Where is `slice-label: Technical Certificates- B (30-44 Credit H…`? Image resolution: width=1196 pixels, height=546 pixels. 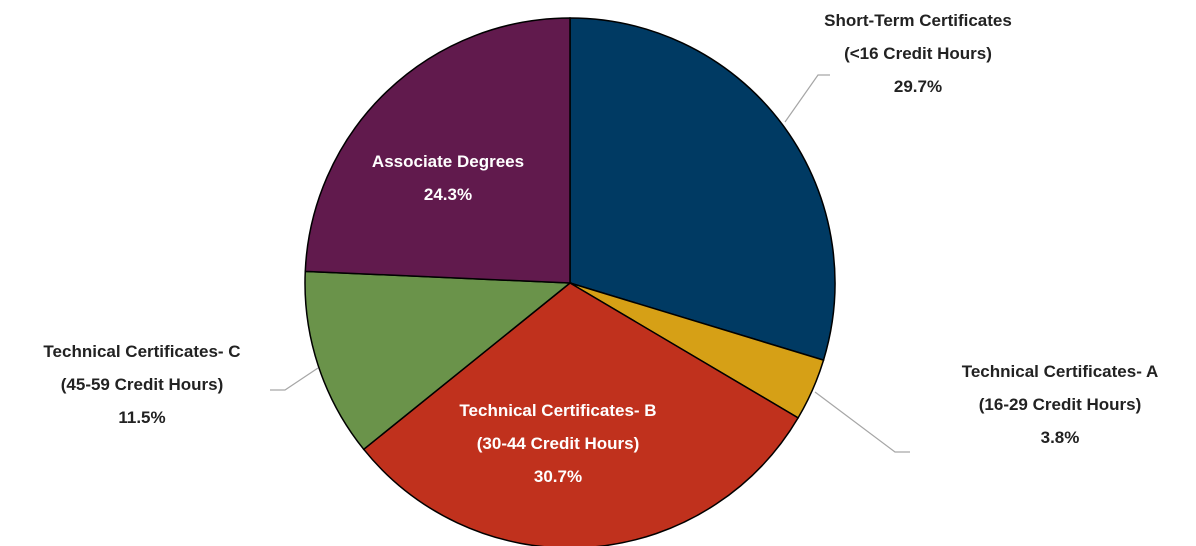 slice-label: Technical Certificates- B (30-44 Credit H… is located at coordinates (557, 443).